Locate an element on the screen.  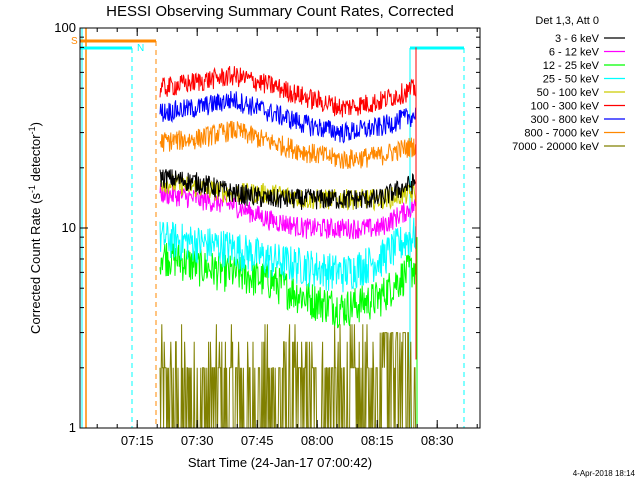
series-line-25-50keV is located at coordinates (288, 255).